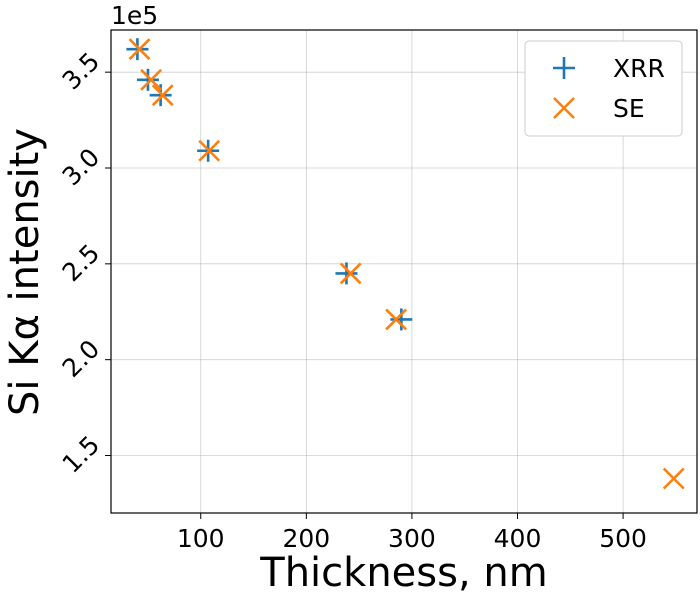 This screenshot has width=700, height=600. What do you see at coordinates (25, 272) in the screenshot?
I see `y-axis-label: Si Kα intensity` at bounding box center [25, 272].